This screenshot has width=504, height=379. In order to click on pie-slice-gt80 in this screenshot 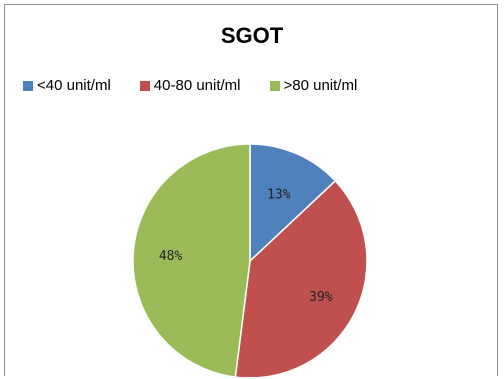, I will do `click(191, 260)`.